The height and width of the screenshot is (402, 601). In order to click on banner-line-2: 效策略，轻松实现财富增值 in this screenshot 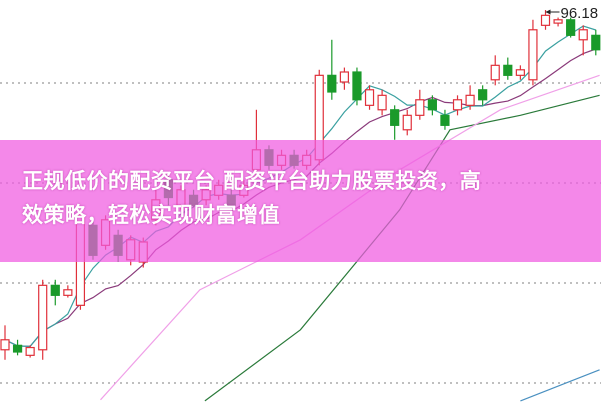, I will do `click(151, 215)`.